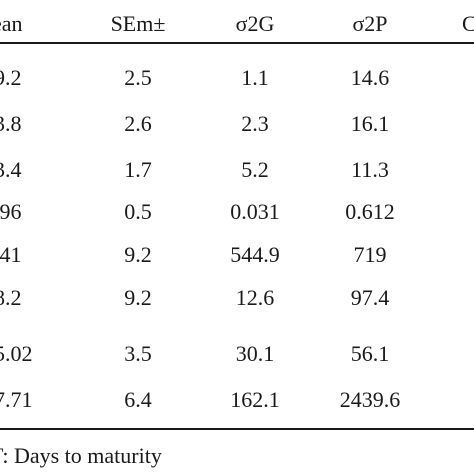 Image resolution: width=474 pixels, height=474 pixels. What do you see at coordinates (255, 254) in the screenshot?
I see `cell-sigma2g: 544.9` at bounding box center [255, 254].